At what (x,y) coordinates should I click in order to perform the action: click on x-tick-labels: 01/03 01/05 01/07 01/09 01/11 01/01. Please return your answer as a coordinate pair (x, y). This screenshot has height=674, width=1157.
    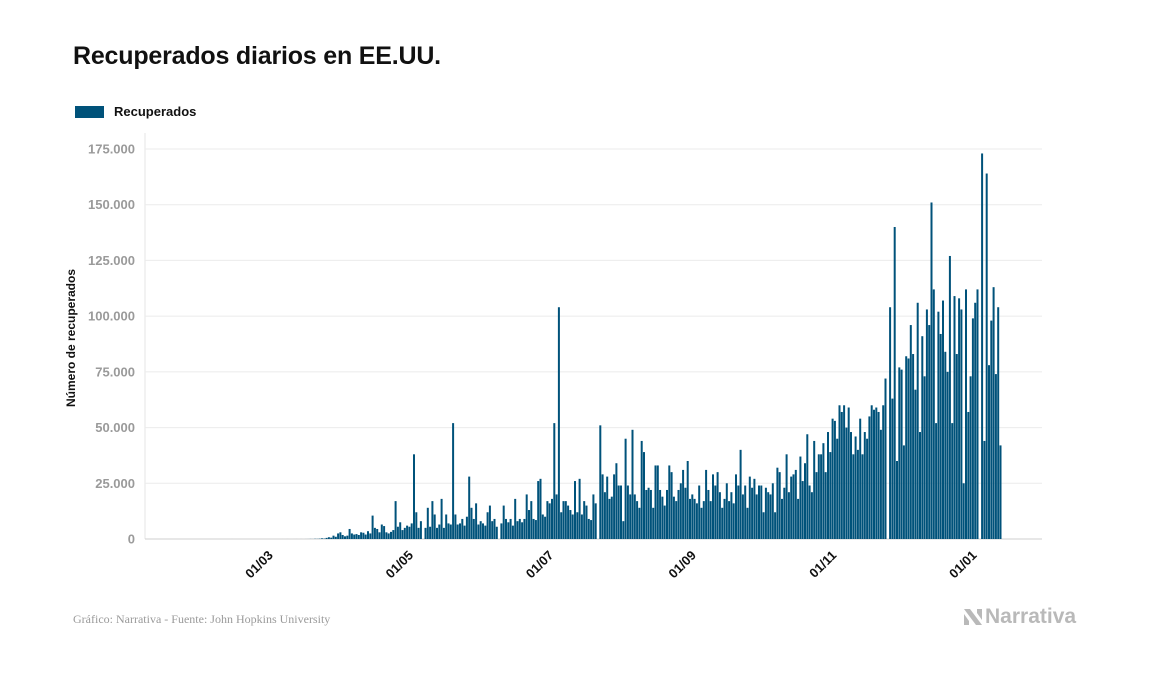
    Looking at the image, I should click on (610, 565).